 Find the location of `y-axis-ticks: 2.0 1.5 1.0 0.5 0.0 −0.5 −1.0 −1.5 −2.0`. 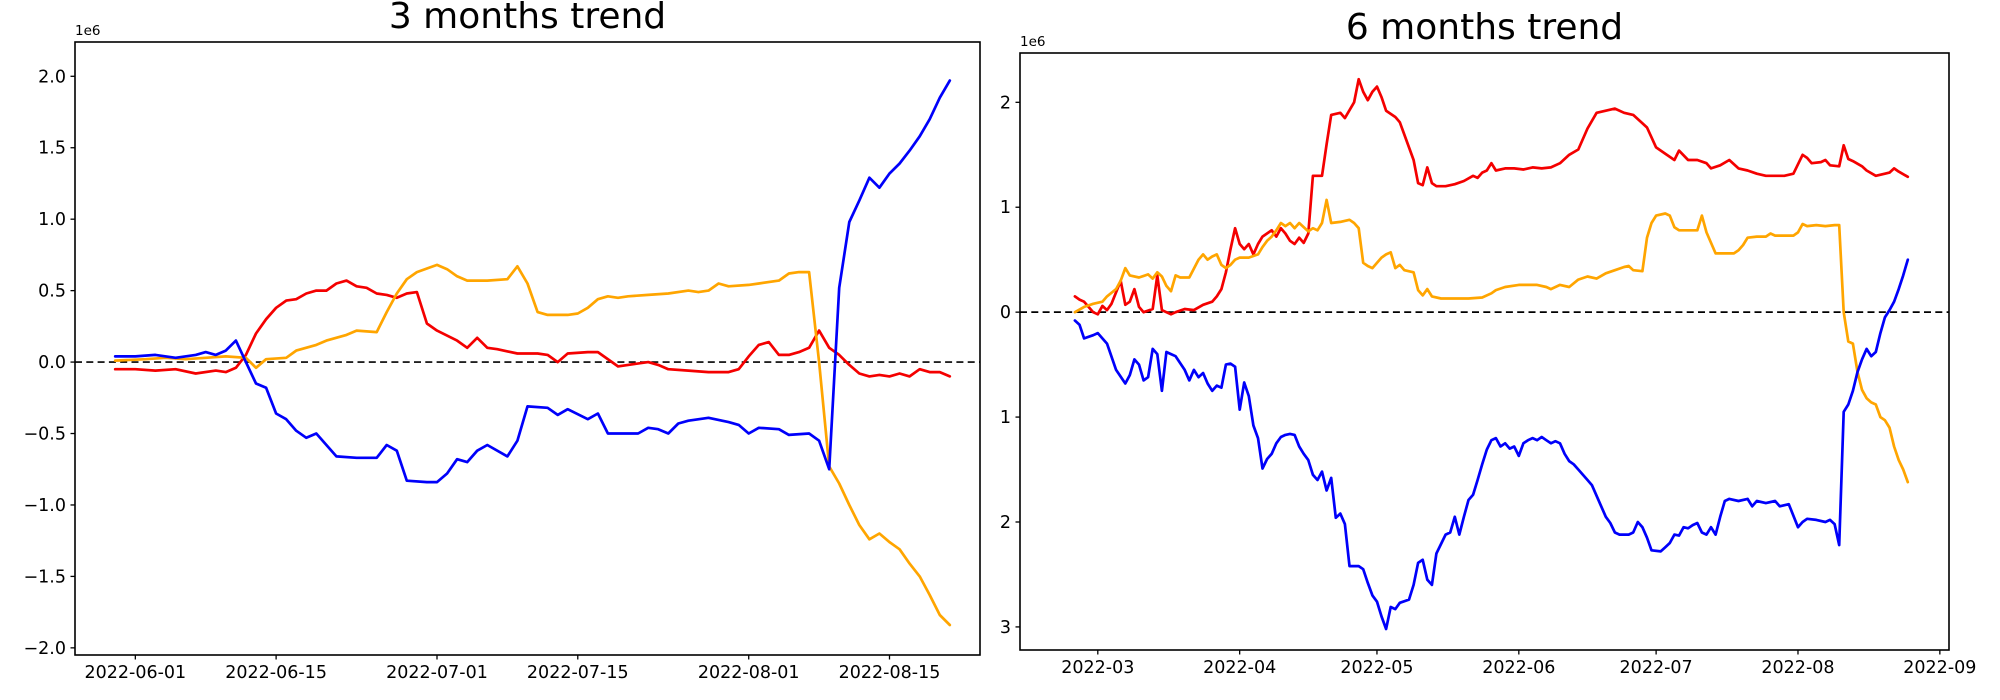

y-axis-ticks: 2.0 1.5 1.0 0.5 0.0 −0.5 −1.0 −1.5 −2.0 is located at coordinates (49, 363).